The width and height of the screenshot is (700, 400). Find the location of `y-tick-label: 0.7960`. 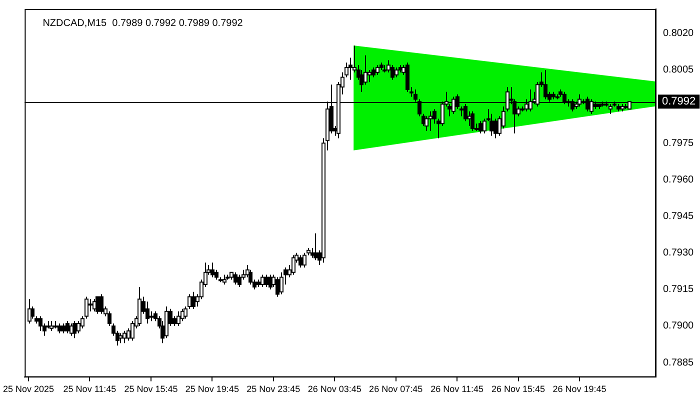

y-tick-label: 0.7960 is located at coordinates (678, 180).